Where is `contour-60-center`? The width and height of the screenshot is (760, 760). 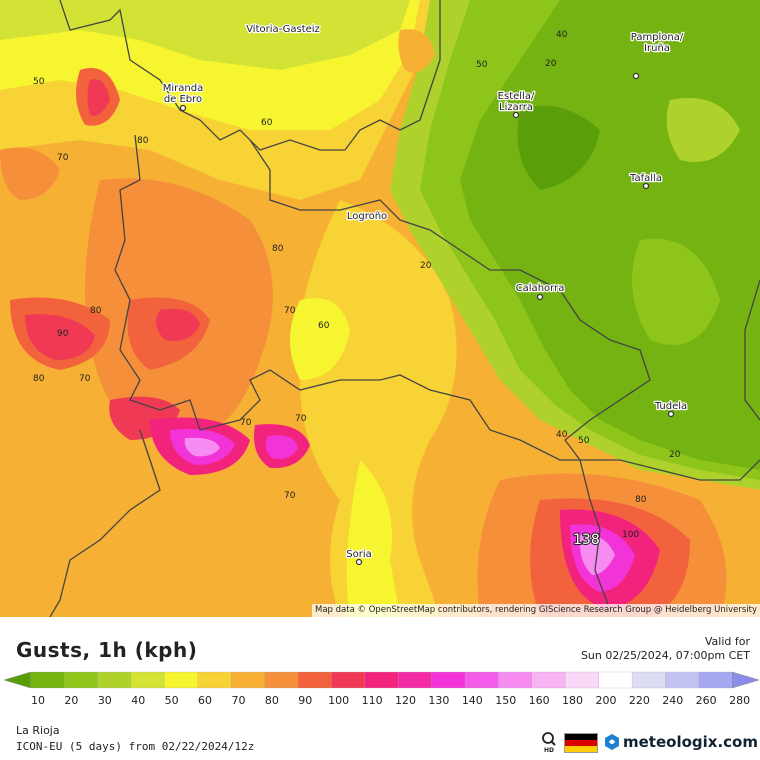 contour-60-center is located at coordinates (320, 339).